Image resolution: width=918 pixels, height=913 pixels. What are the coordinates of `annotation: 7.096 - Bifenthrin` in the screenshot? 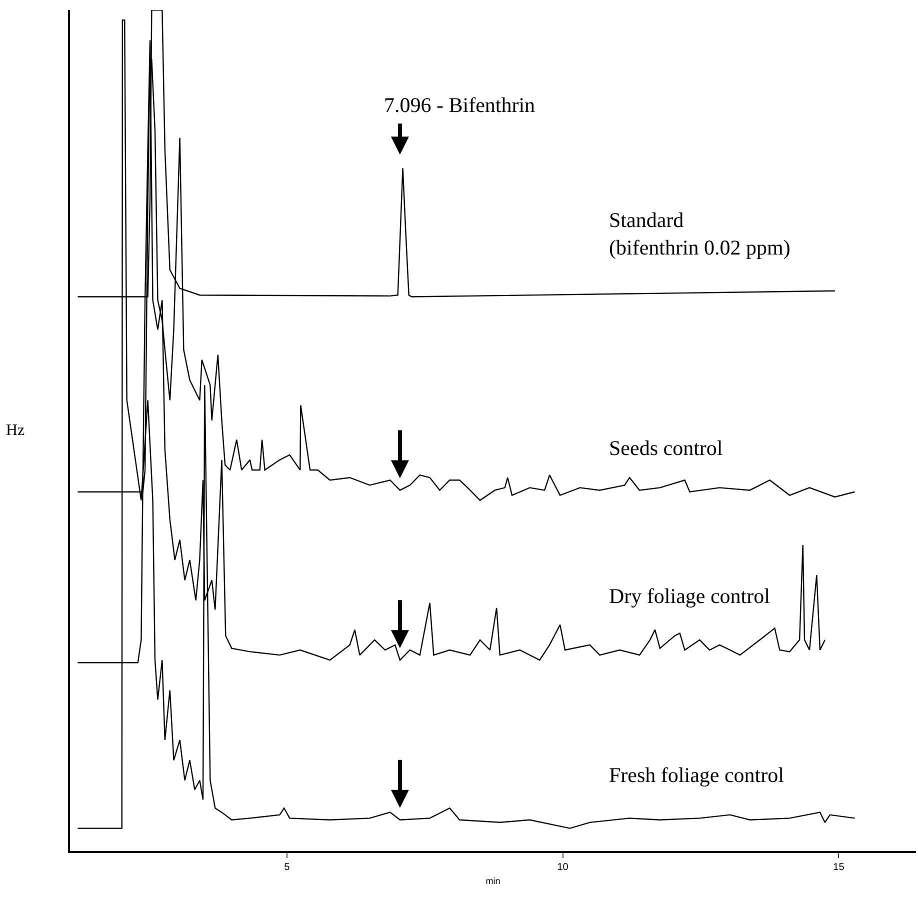 It's located at (460, 105).